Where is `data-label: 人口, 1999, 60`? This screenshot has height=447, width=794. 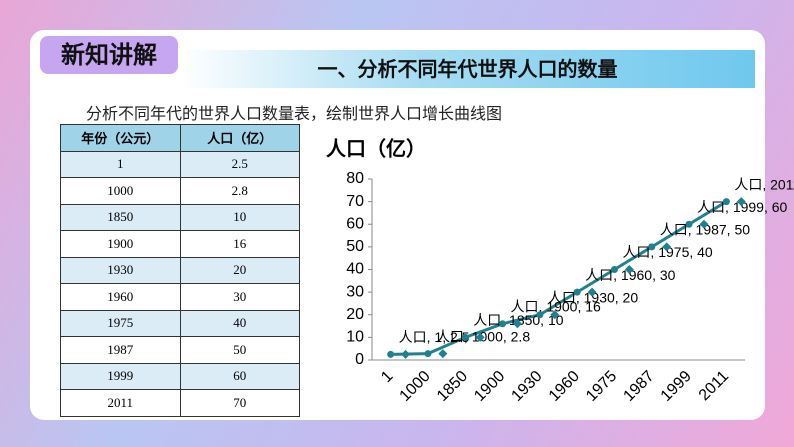 data-label: 人口, 1999, 60 is located at coordinates (742, 207).